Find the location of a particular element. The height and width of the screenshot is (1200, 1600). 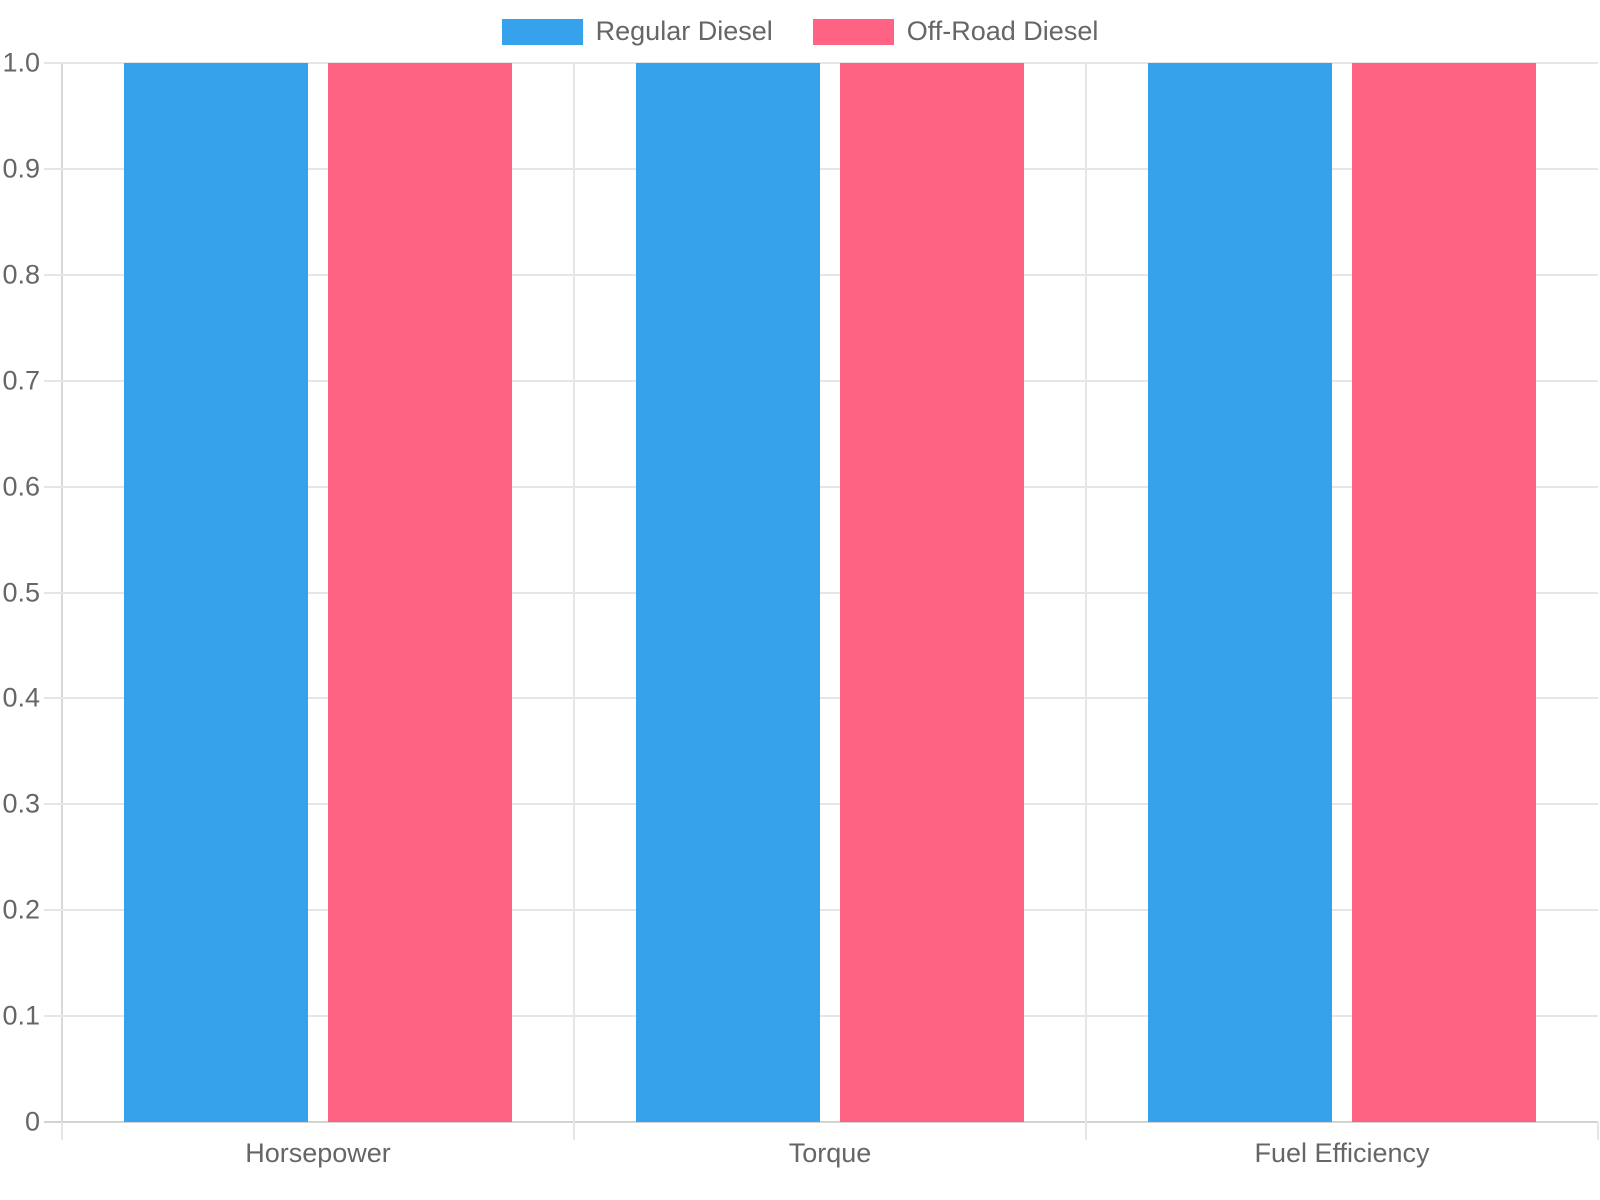

y-tick-label: 1.0 is located at coordinates (21, 62).